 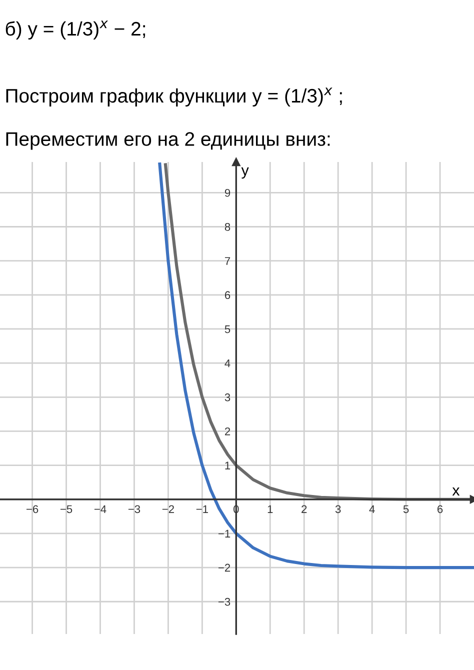 What do you see at coordinates (372, 509) in the screenshot?
I see `x-tick-label: 4` at bounding box center [372, 509].